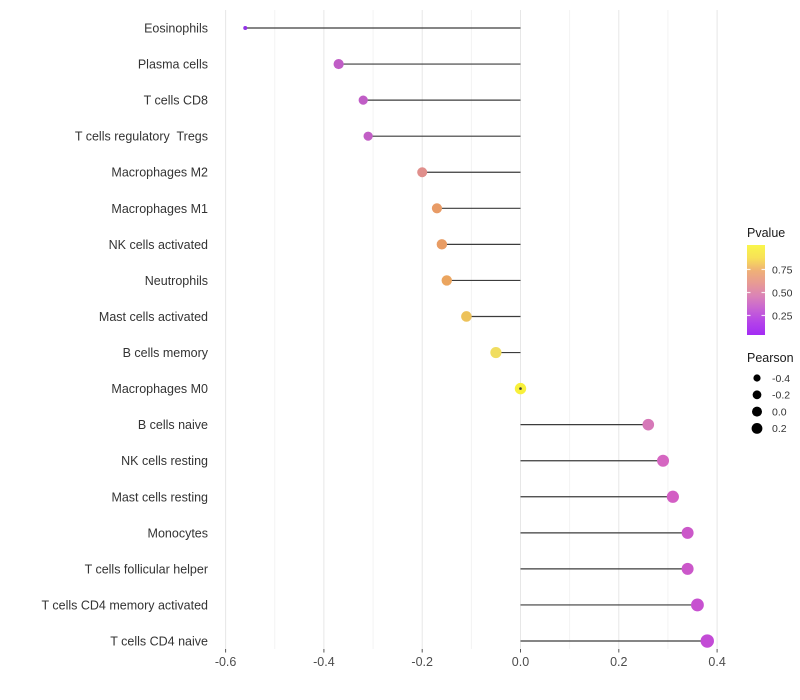  What do you see at coordinates (159, 173) in the screenshot?
I see `y-axis-category-label: Macrophages M2` at bounding box center [159, 173].